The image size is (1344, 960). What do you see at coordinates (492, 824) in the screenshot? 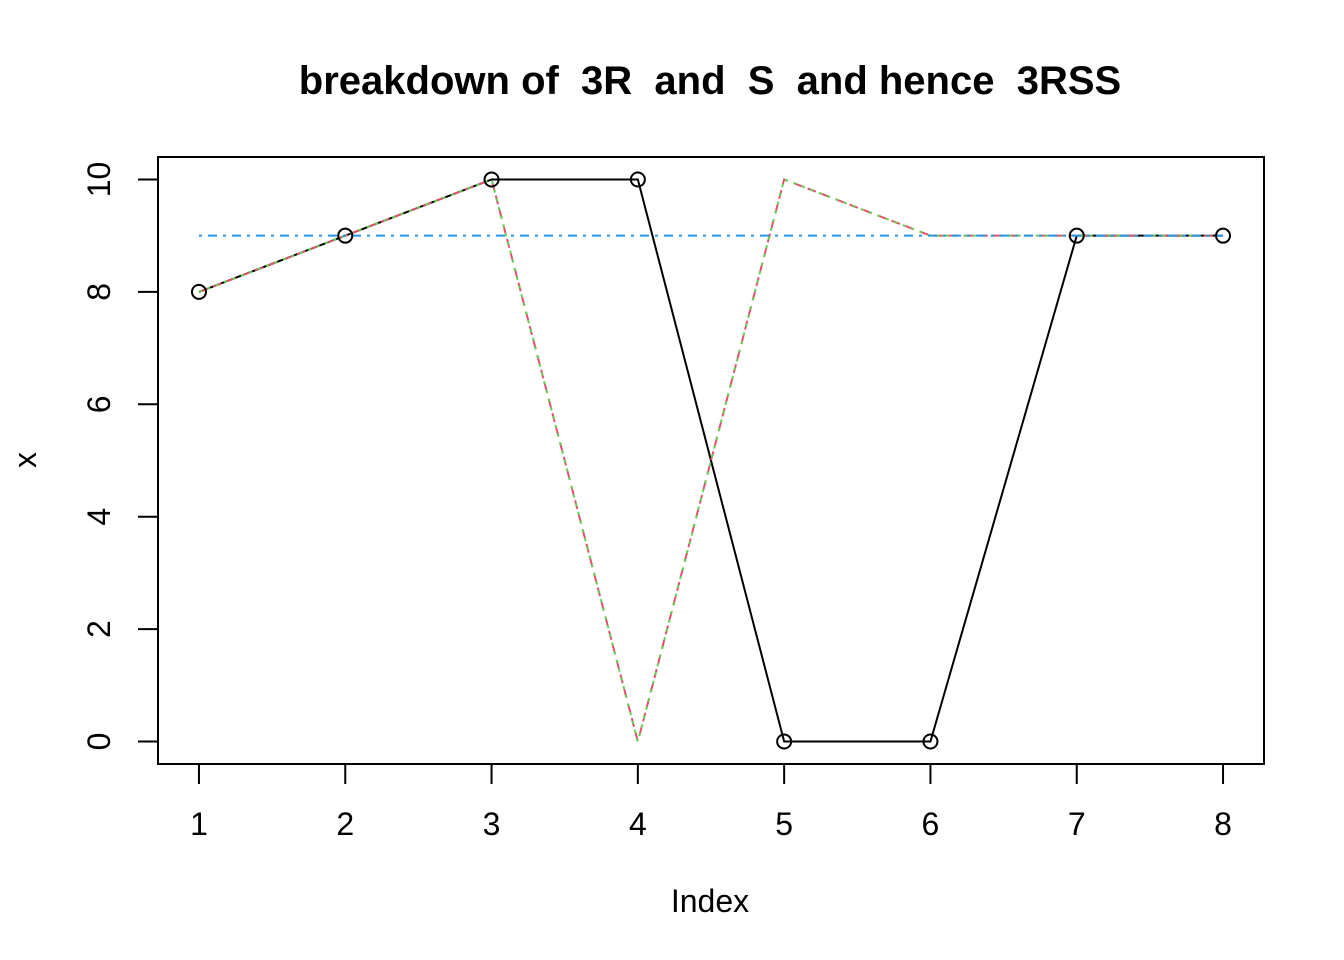
I see `x-tick-label: 3` at bounding box center [492, 824].